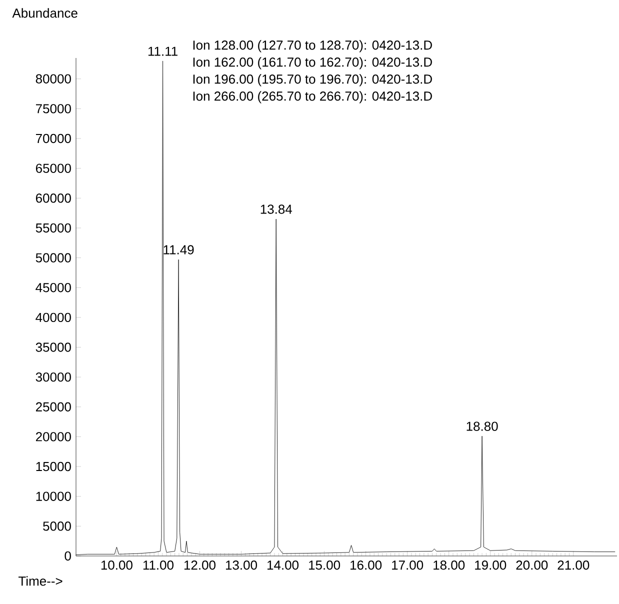 This screenshot has height=604, width=619. Describe the element at coordinates (53, 109) in the screenshot. I see `y-tick-label: 75000` at that location.